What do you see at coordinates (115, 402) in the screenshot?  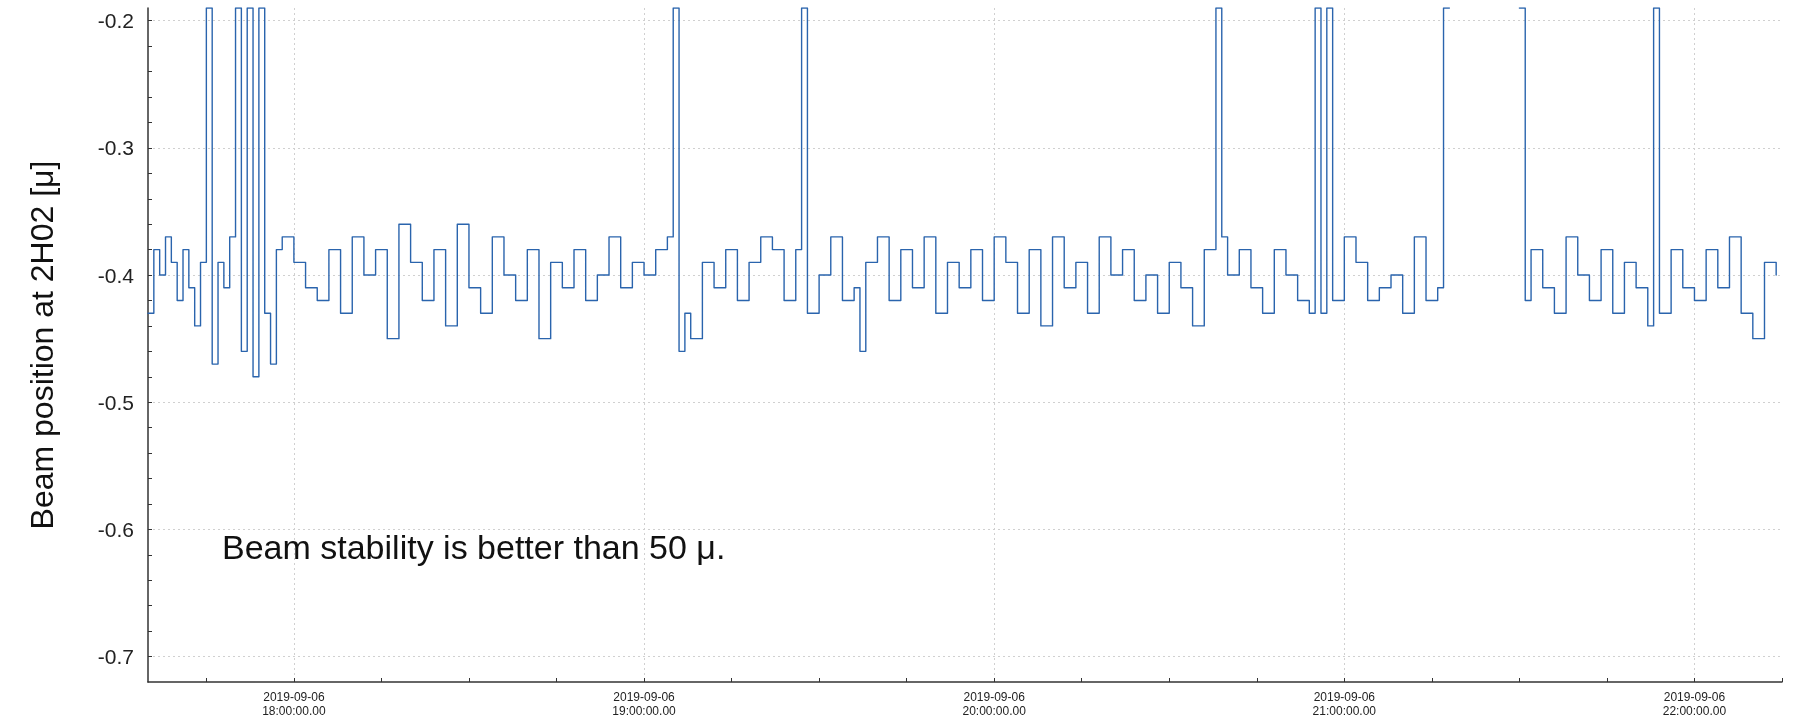 I see `y-tick-label: -0.5` at bounding box center [115, 402].